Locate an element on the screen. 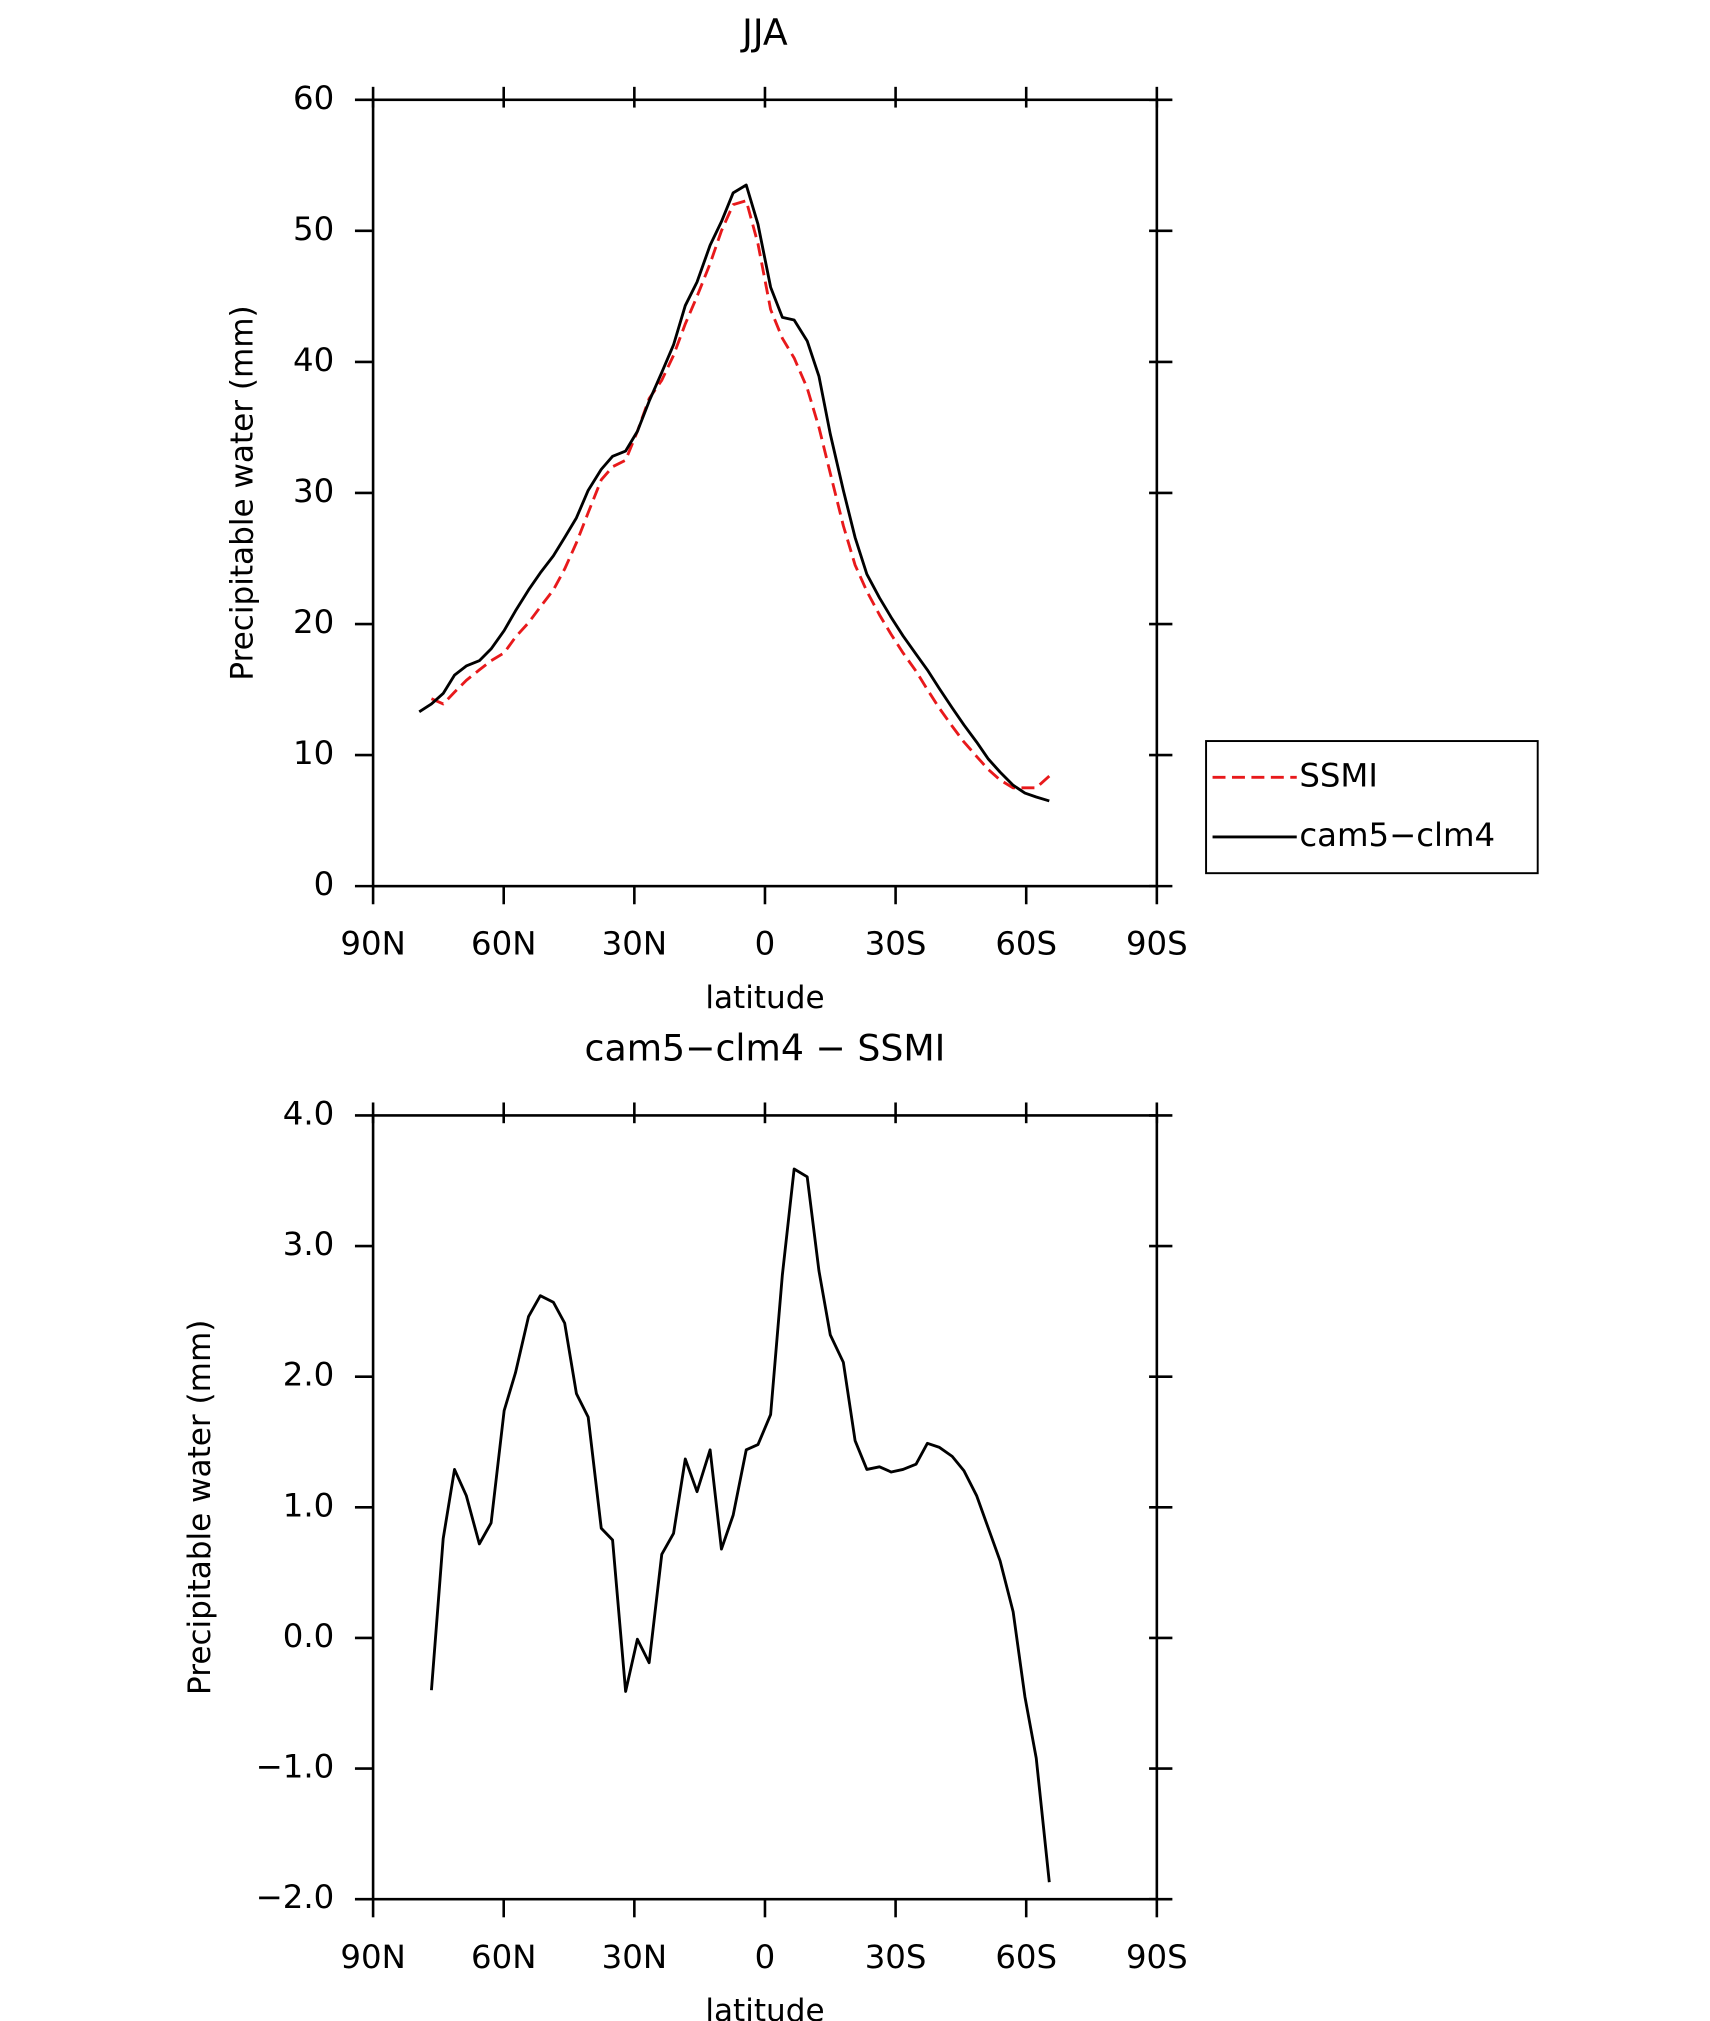 This screenshot has height=2021, width=1710. y-tick-label: 40 is located at coordinates (313, 360).